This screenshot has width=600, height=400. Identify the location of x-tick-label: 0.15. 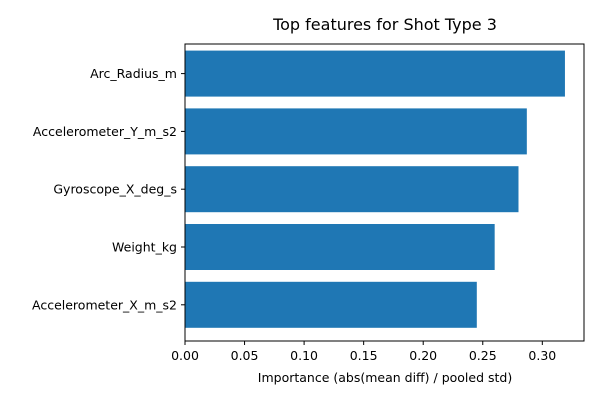
(364, 355).